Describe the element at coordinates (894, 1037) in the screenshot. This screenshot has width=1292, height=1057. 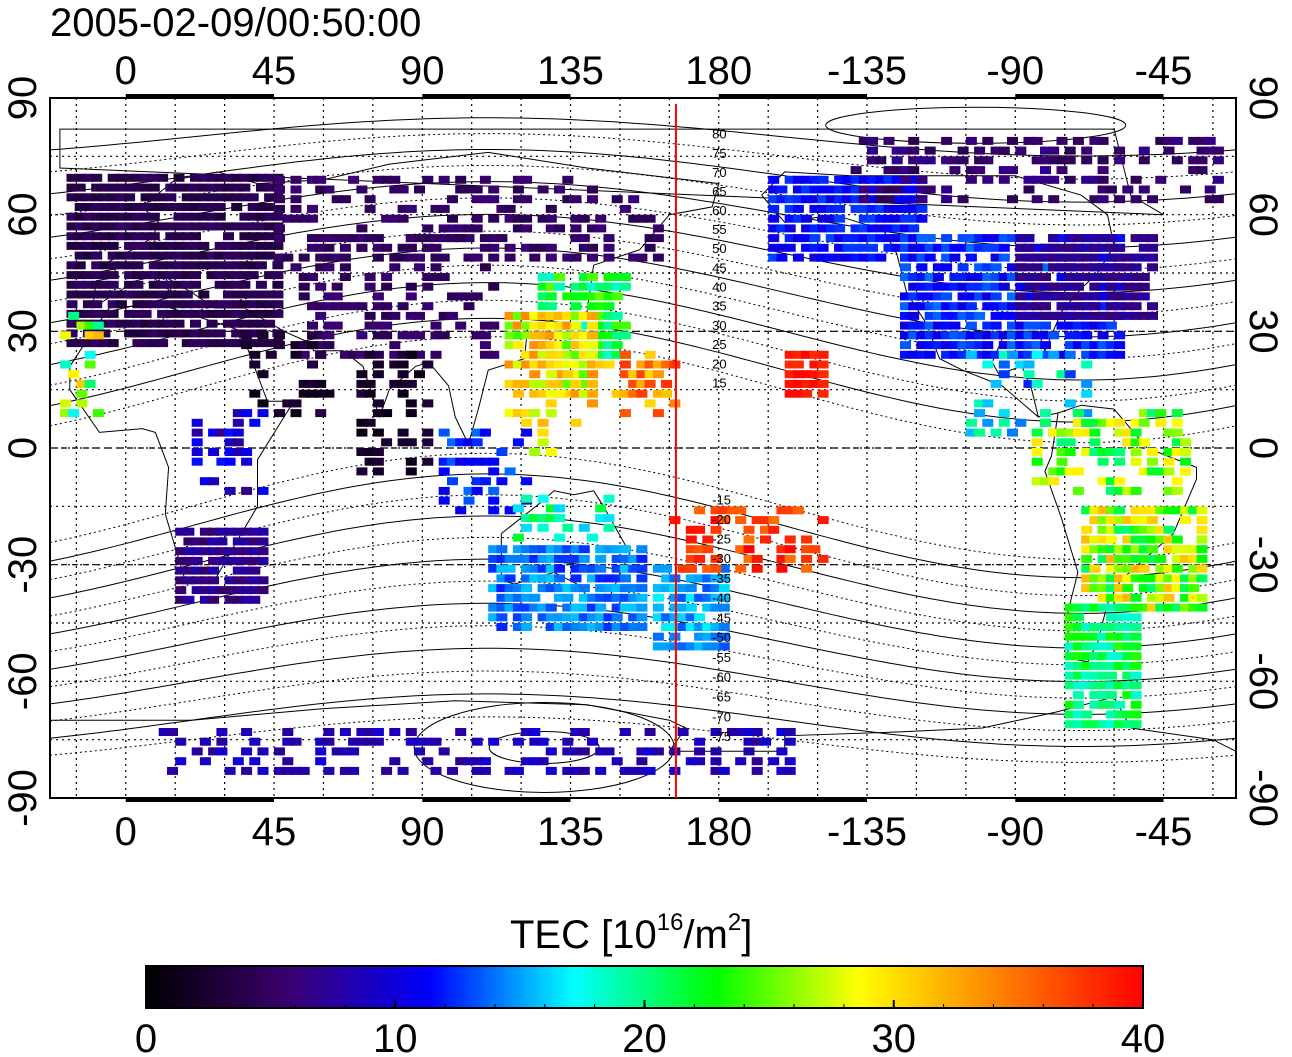
I see `colorbar-tick-label: 30` at that location.